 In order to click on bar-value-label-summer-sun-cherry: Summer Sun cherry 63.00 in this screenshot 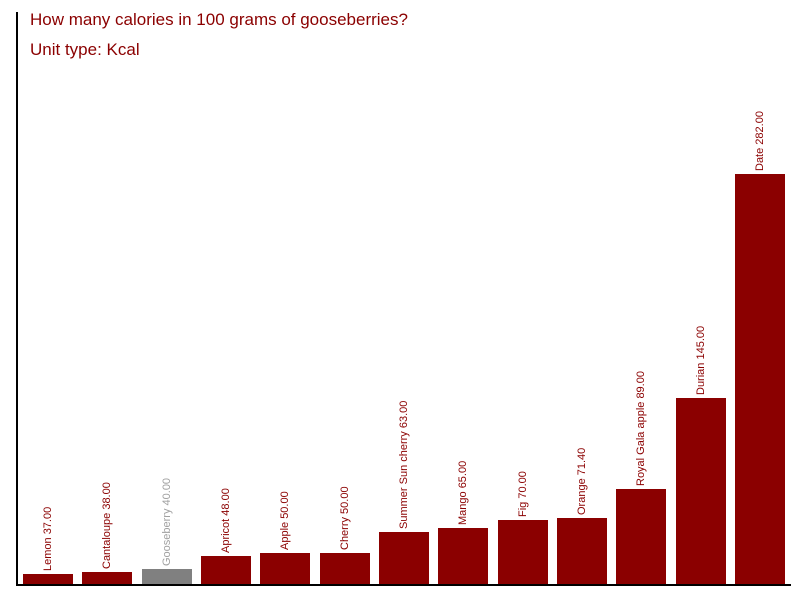, I will do `click(403, 464)`.